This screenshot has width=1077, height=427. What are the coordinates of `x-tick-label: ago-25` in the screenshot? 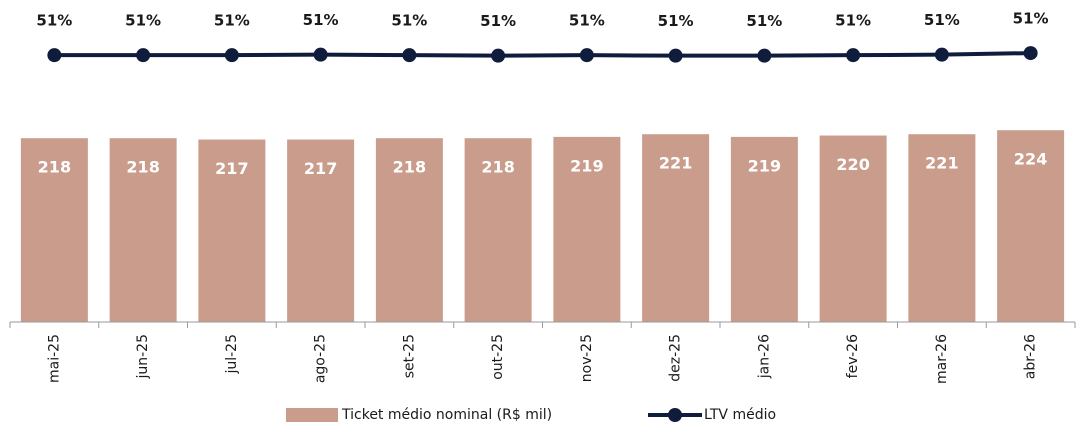 It's located at (321, 358).